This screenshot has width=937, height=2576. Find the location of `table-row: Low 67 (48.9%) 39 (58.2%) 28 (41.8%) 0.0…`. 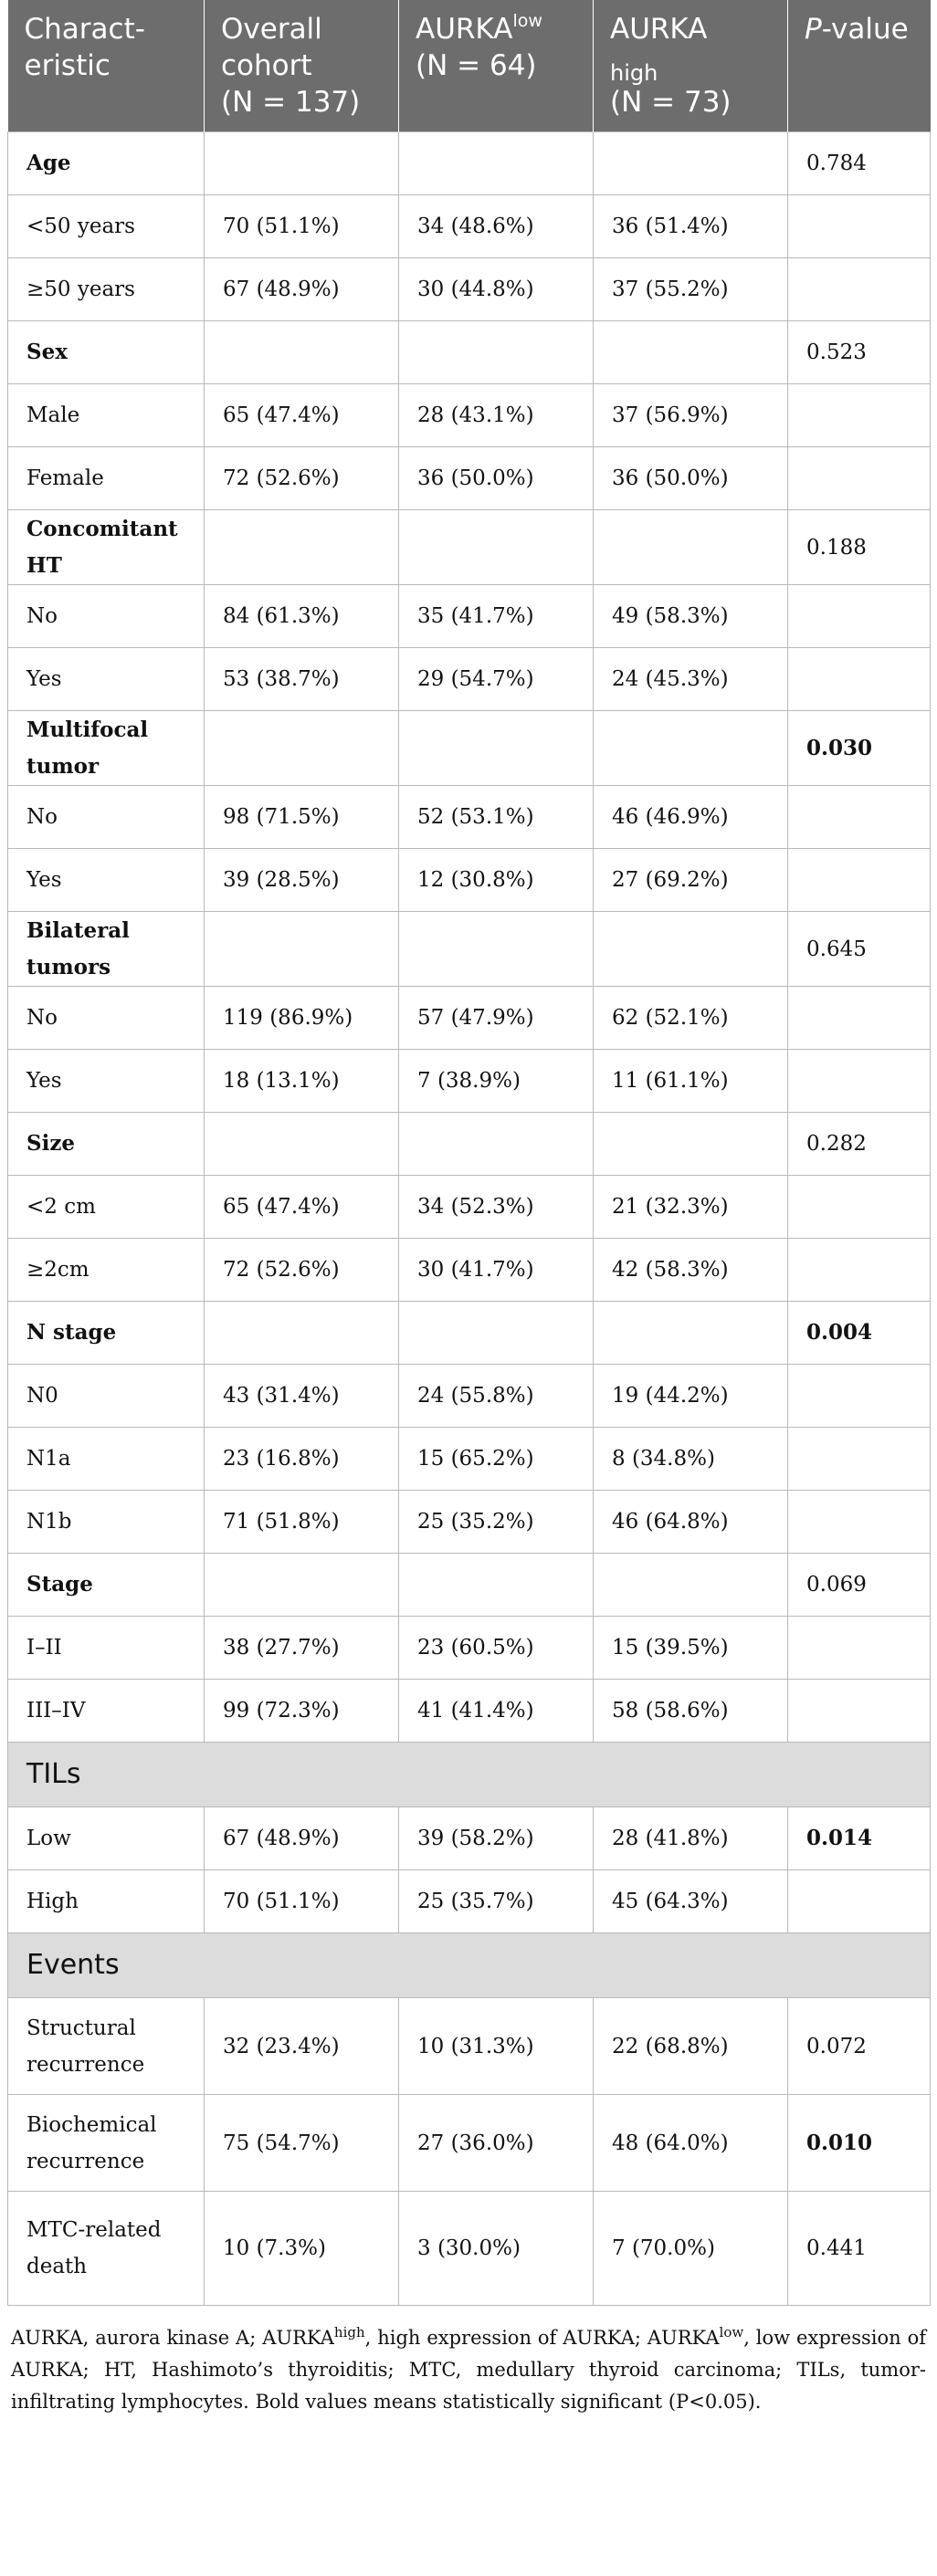

table-row: Low 67 (48.9%) 39 (58.2%) 28 (41.8%) 0.0… is located at coordinates (469, 1838).